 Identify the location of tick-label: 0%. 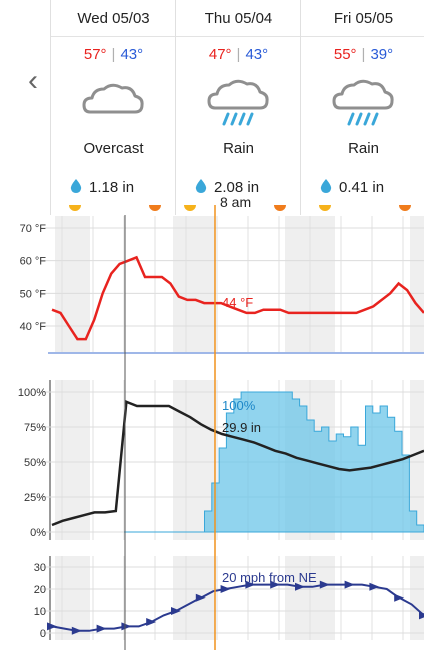
(38, 533).